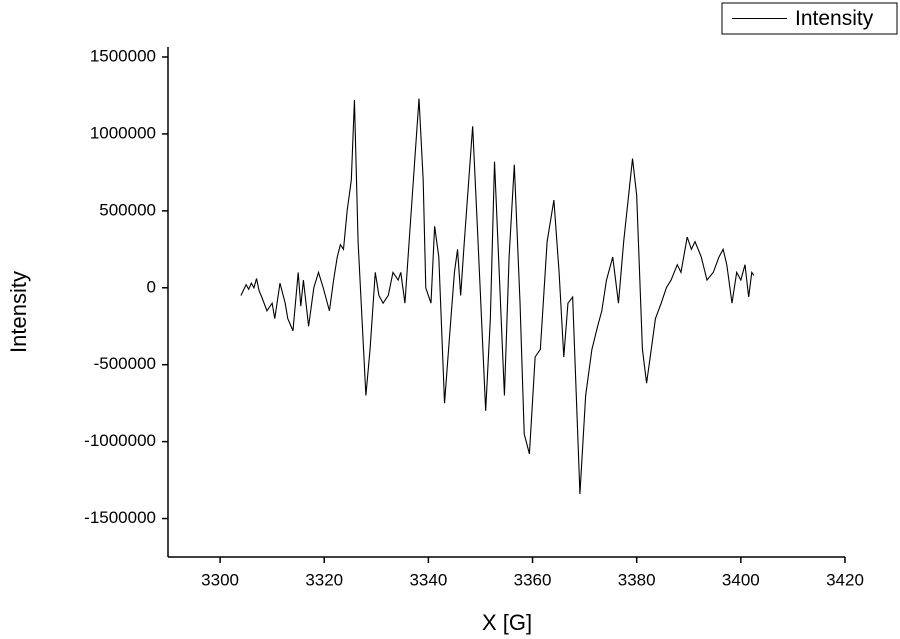  What do you see at coordinates (18, 312) in the screenshot?
I see `y-axis-title: Intensity` at bounding box center [18, 312].